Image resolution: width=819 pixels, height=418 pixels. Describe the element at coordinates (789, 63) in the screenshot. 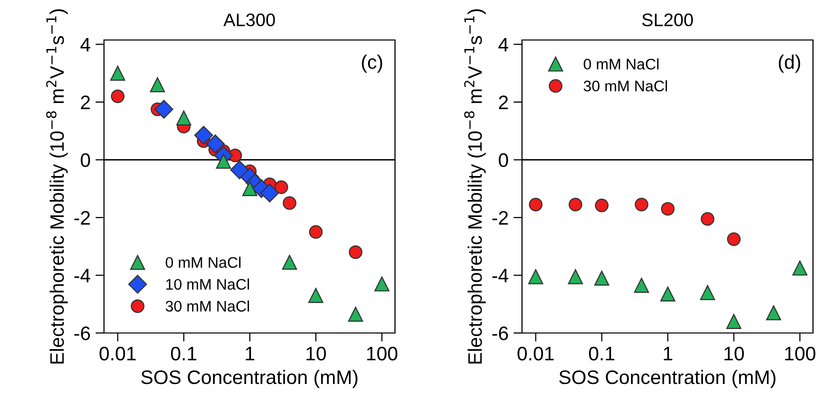

I see `annotation: (d)` at that location.